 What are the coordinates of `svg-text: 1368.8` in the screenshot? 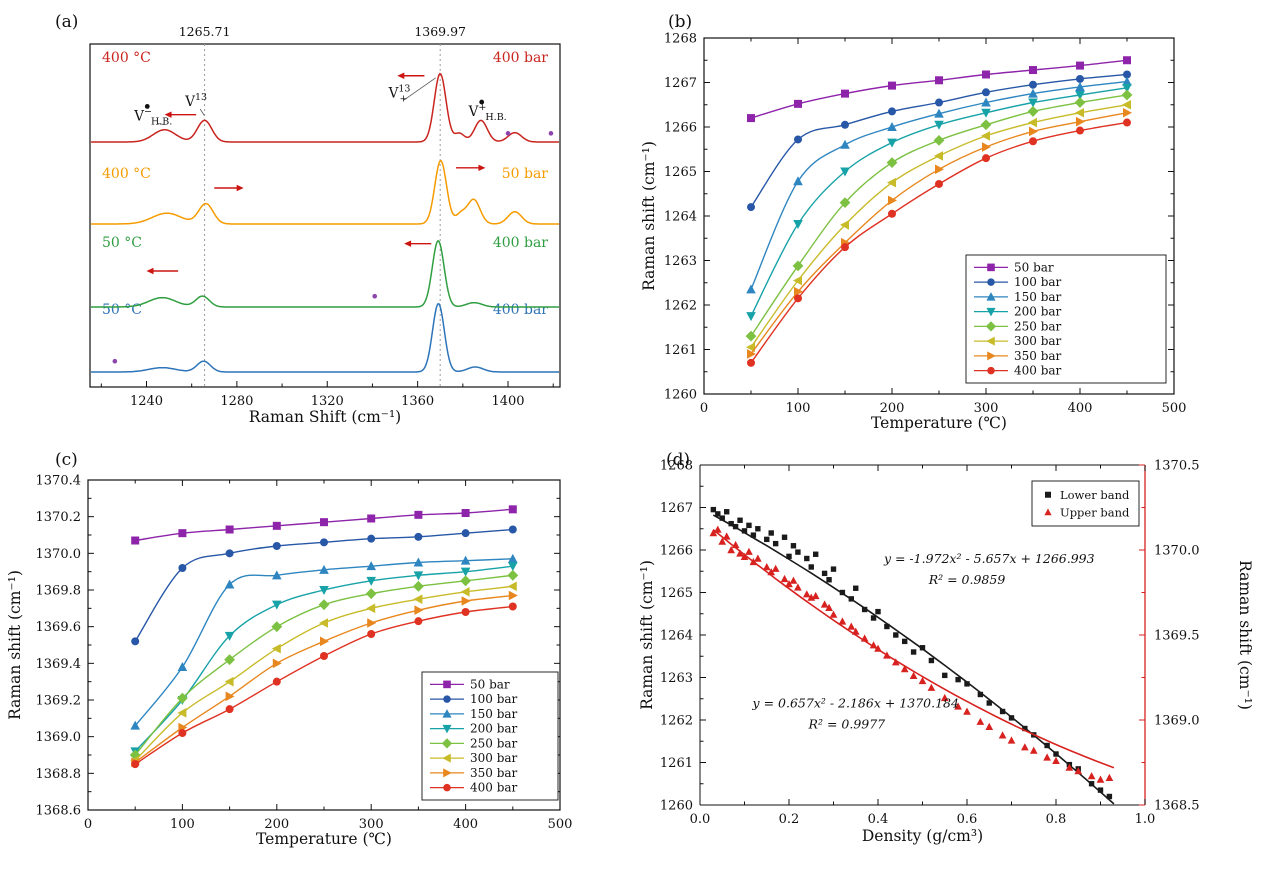 It's located at (59, 774).